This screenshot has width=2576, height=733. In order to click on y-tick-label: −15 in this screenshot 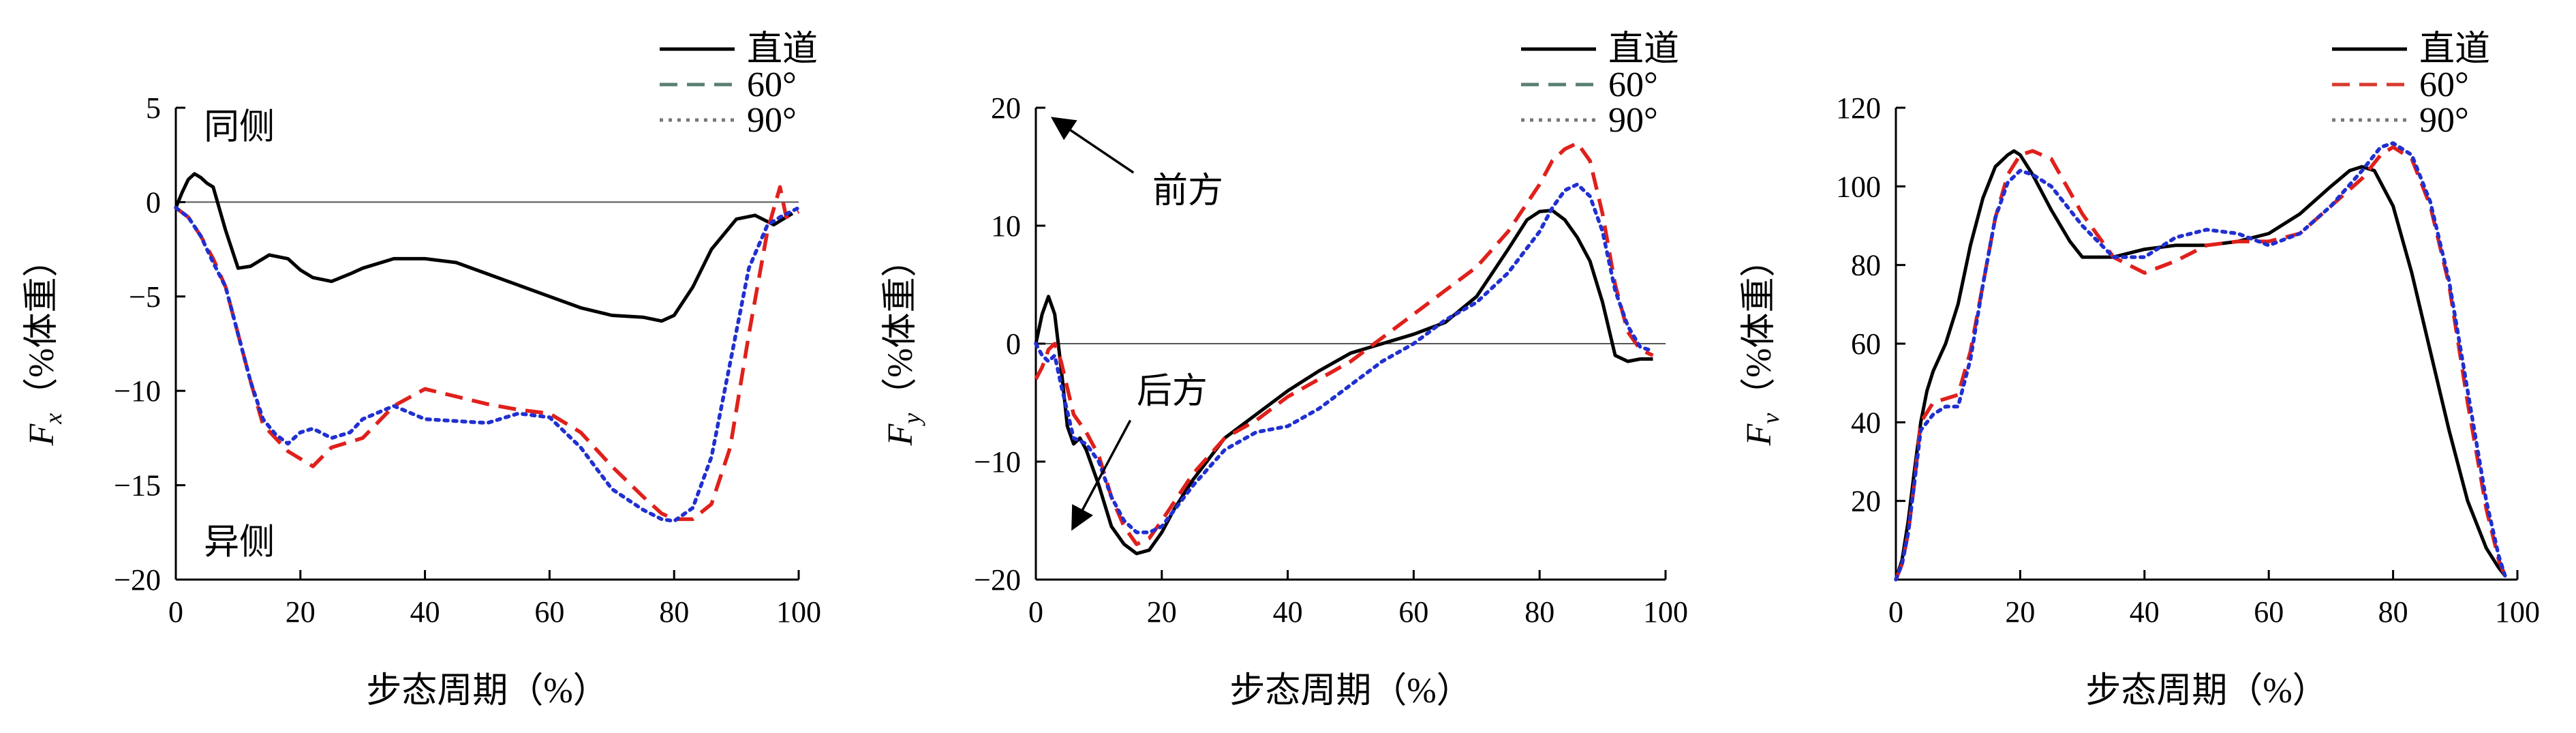, I will do `click(137, 486)`.